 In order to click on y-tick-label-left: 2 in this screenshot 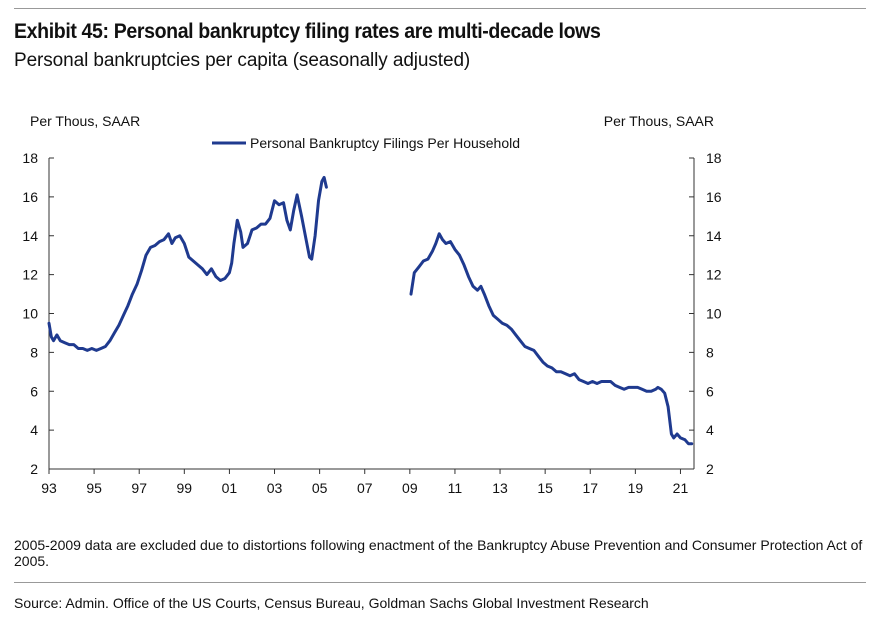, I will do `click(34, 469)`.